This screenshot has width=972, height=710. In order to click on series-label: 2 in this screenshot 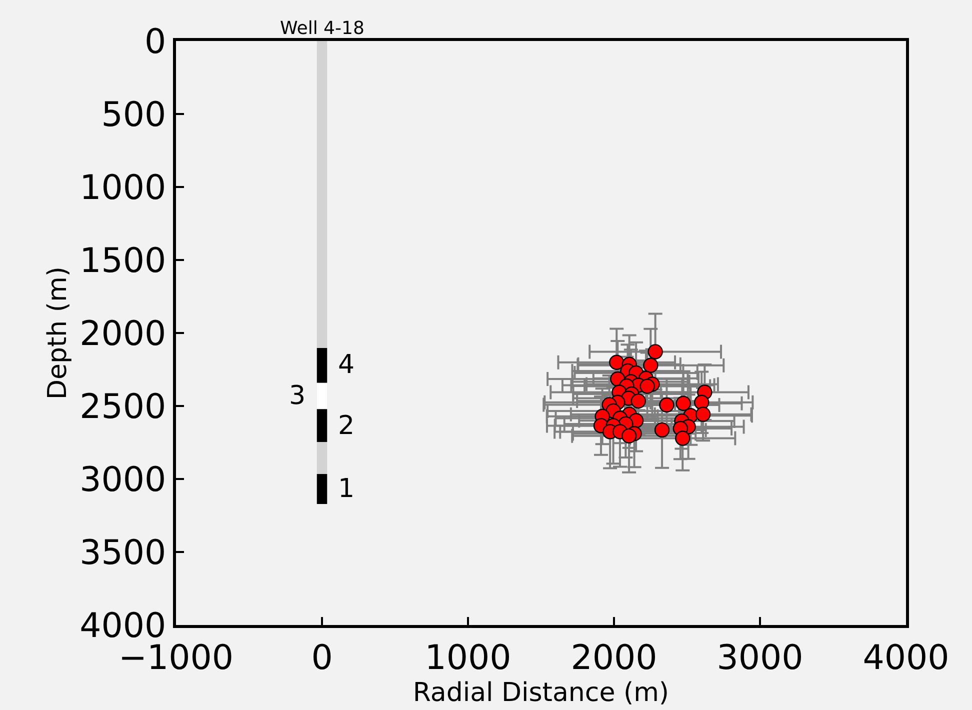, I will do `click(346, 426)`.